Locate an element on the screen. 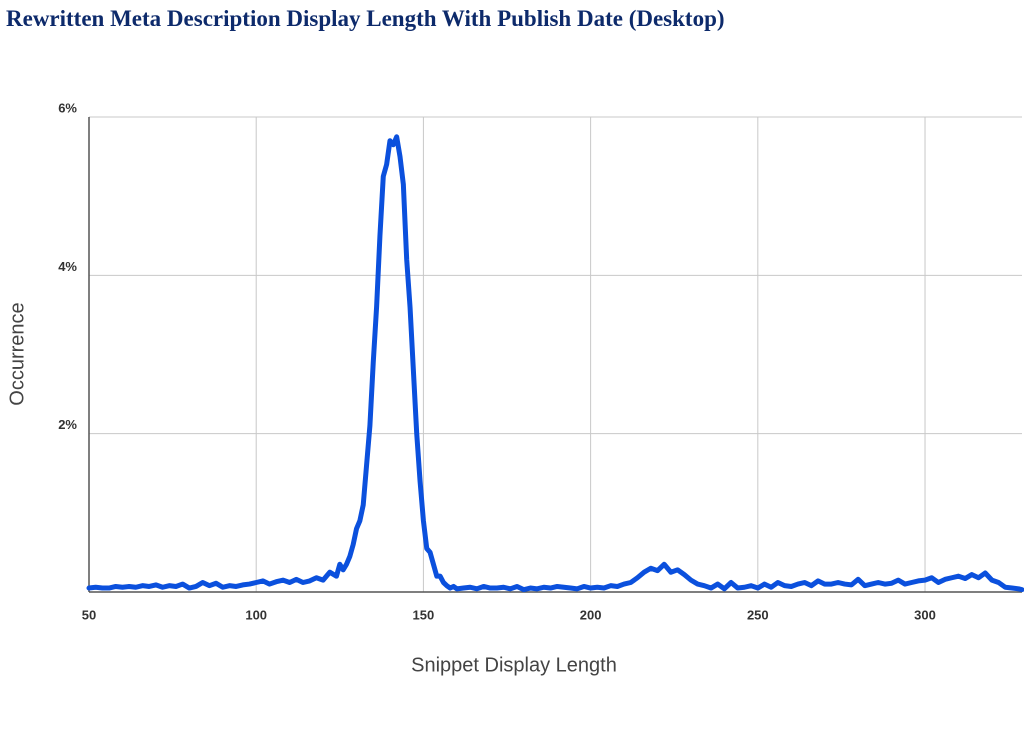  y-tick-label: 2% is located at coordinates (67, 424).